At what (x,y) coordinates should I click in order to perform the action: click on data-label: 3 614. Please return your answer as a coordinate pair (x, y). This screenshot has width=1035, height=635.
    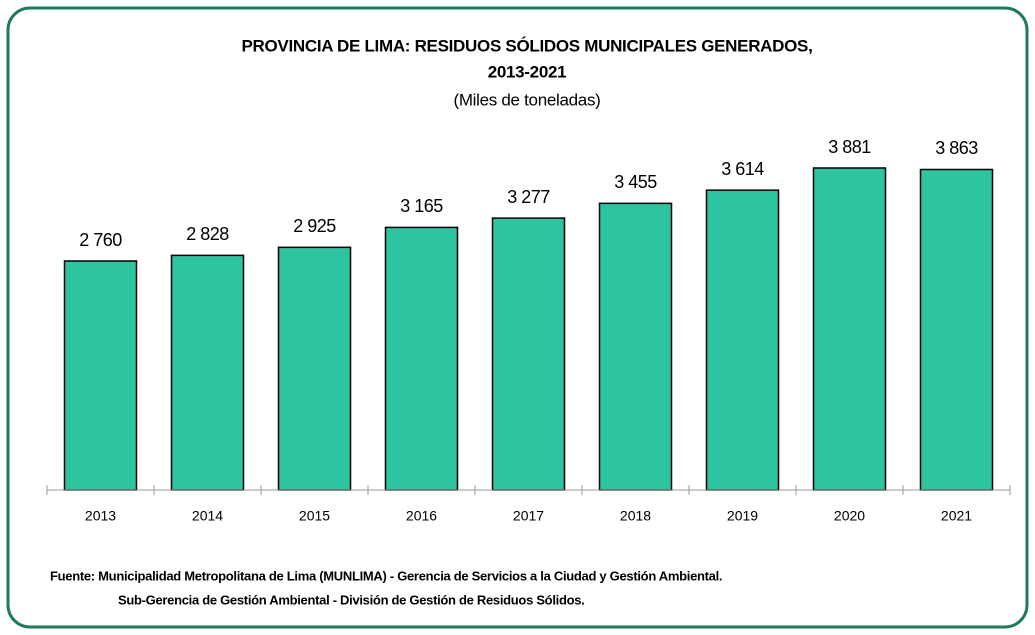
    Looking at the image, I should click on (742, 169).